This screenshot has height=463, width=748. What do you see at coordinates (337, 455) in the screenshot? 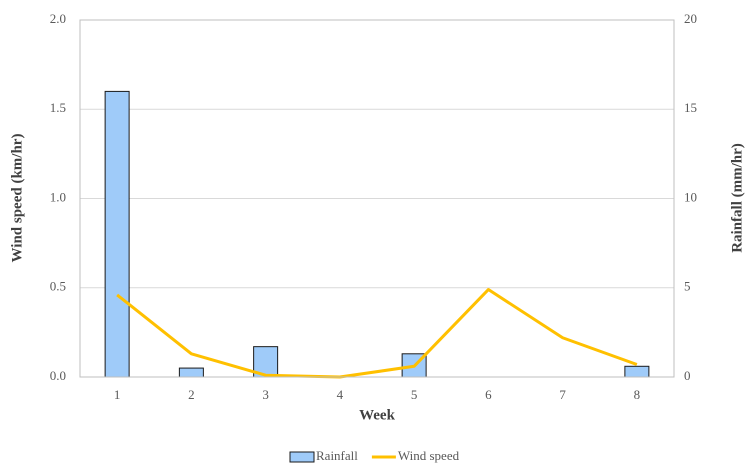
I see `legend-label: Rainfall` at bounding box center [337, 455].